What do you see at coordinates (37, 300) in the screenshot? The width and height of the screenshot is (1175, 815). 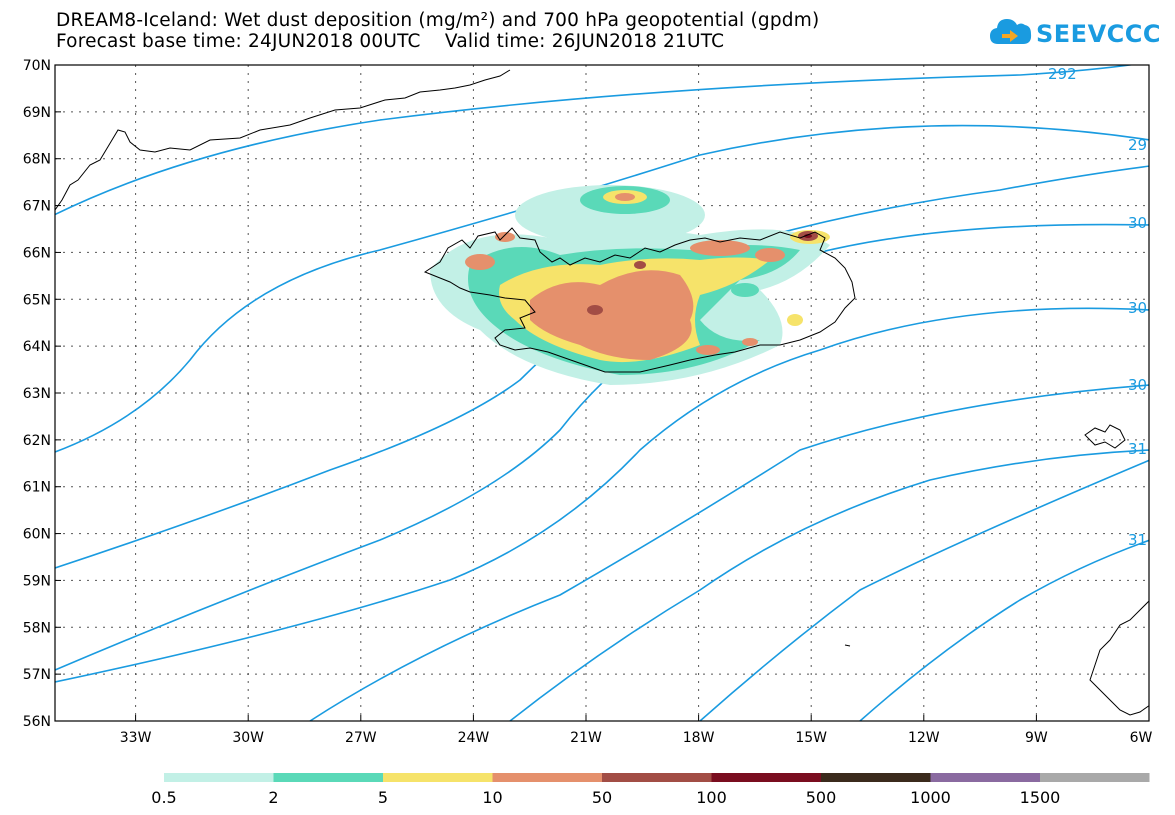 I see `latitude-label: 65N` at bounding box center [37, 300].